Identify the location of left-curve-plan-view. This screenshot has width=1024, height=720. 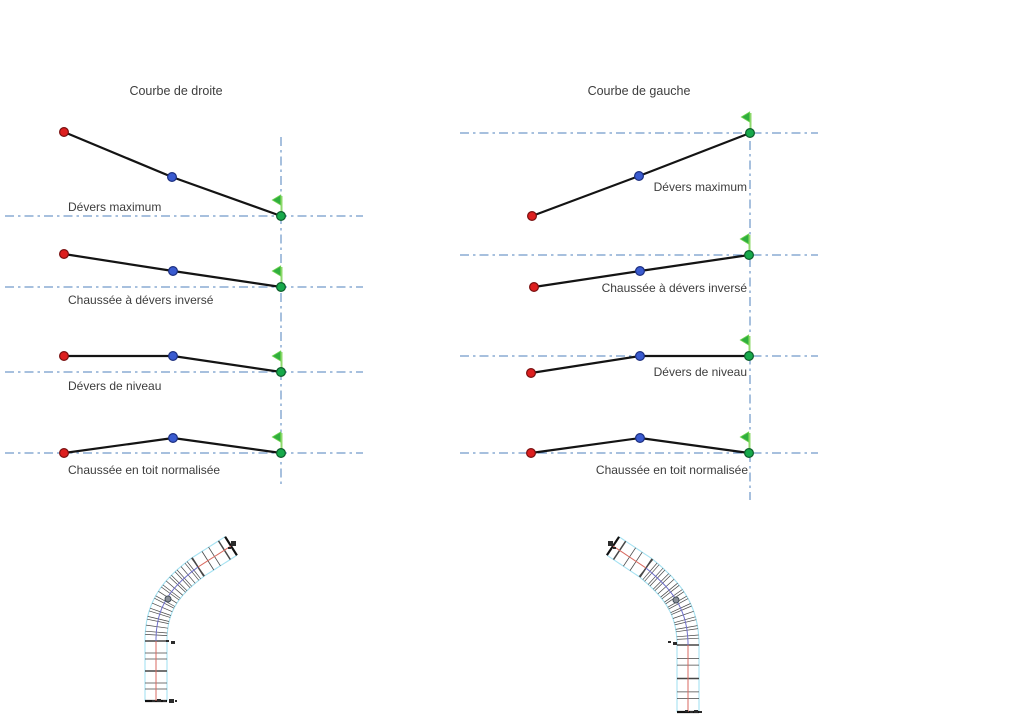
(191, 619).